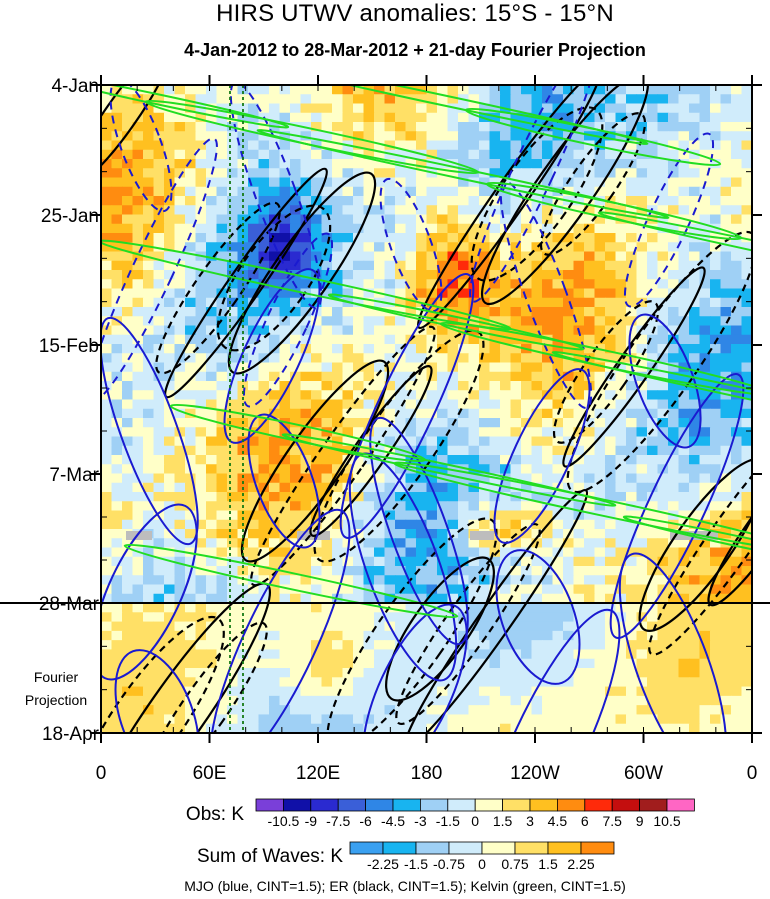  Describe the element at coordinates (210, 773) in the screenshot. I see `x-tick-label: 60E` at that location.